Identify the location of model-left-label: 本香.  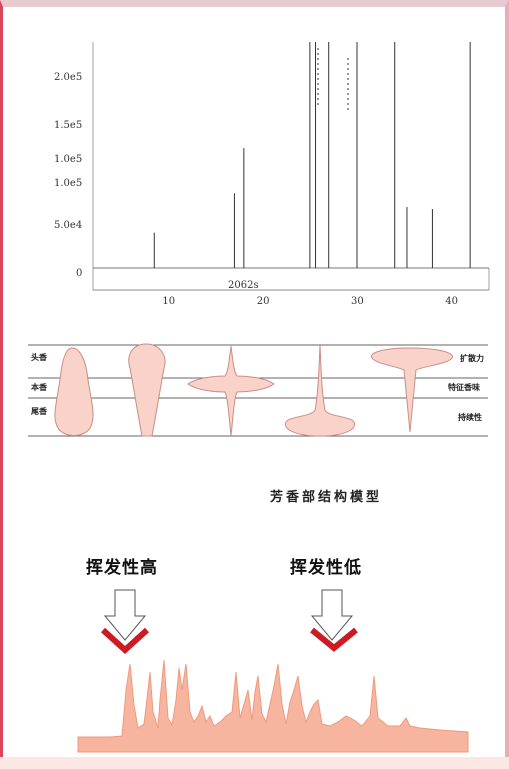
(39, 387).